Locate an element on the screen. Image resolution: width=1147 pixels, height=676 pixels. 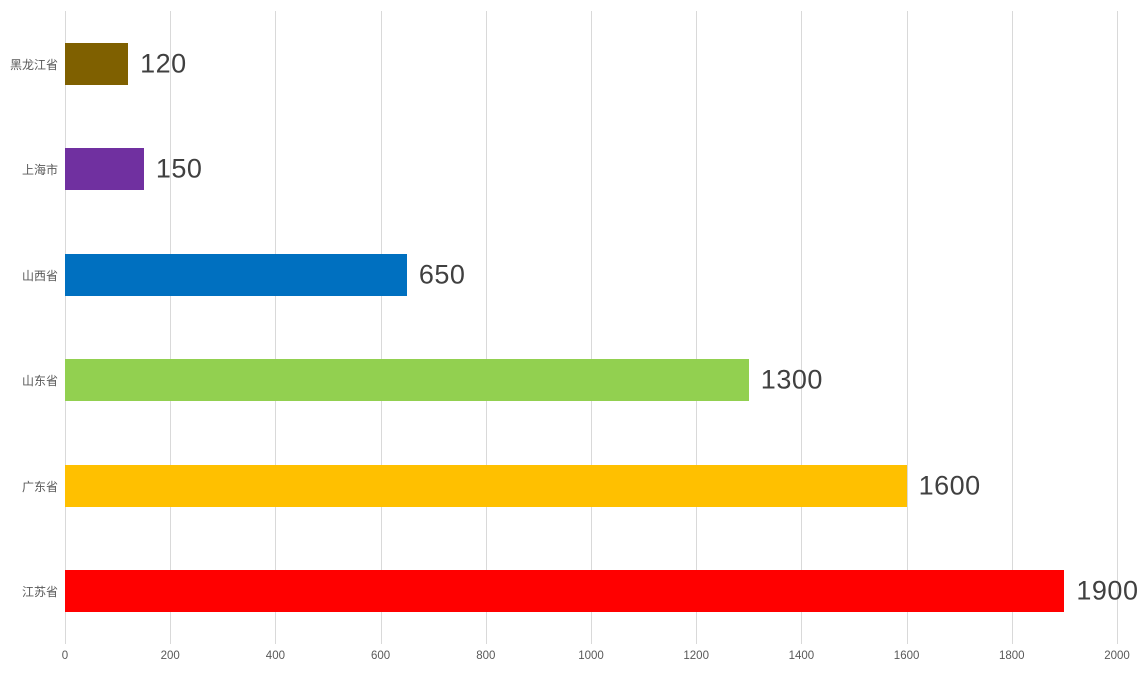
value-label: 1300 is located at coordinates (791, 379).